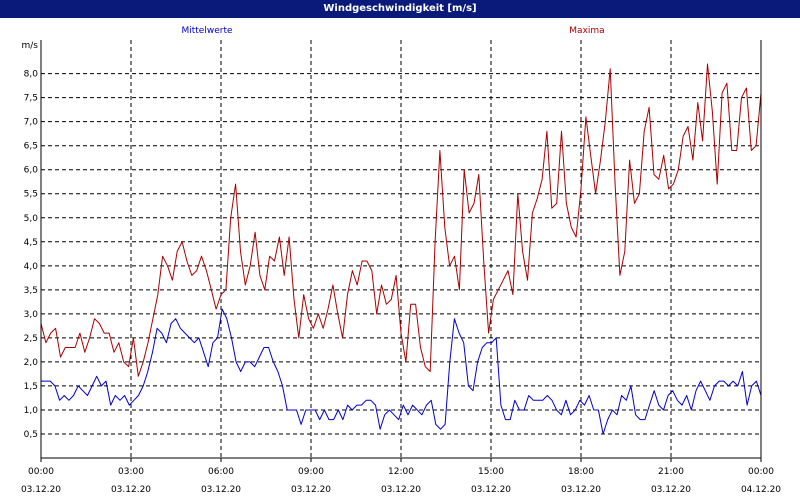 Image resolution: width=800 pixels, height=500 pixels. What do you see at coordinates (581, 472) in the screenshot?
I see `x-tick-time: 18:00` at bounding box center [581, 472].